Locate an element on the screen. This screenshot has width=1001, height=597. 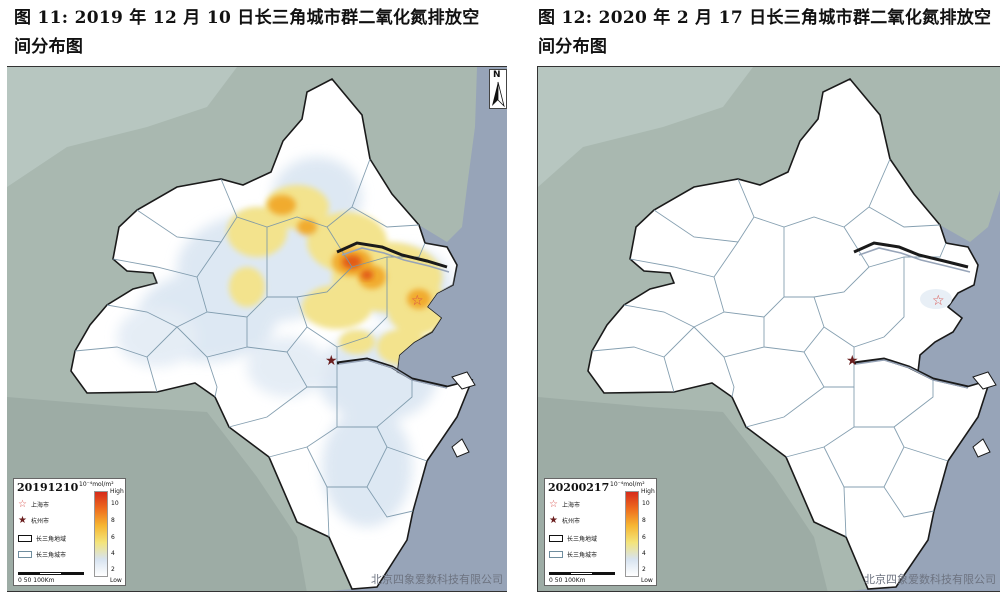
north-arrow-icon is located at coordinates (498, 94).